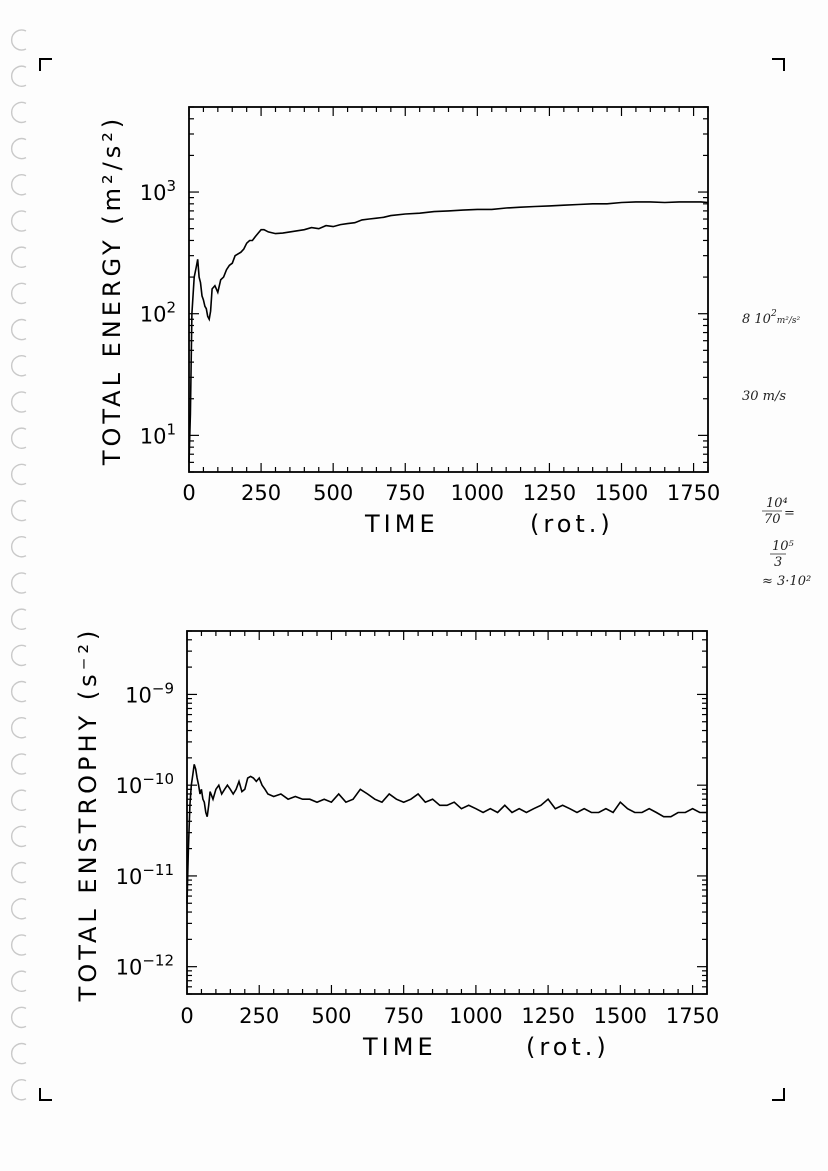  I want to click on enstrophy-x-axis-title: TIME, so click(399, 1047).